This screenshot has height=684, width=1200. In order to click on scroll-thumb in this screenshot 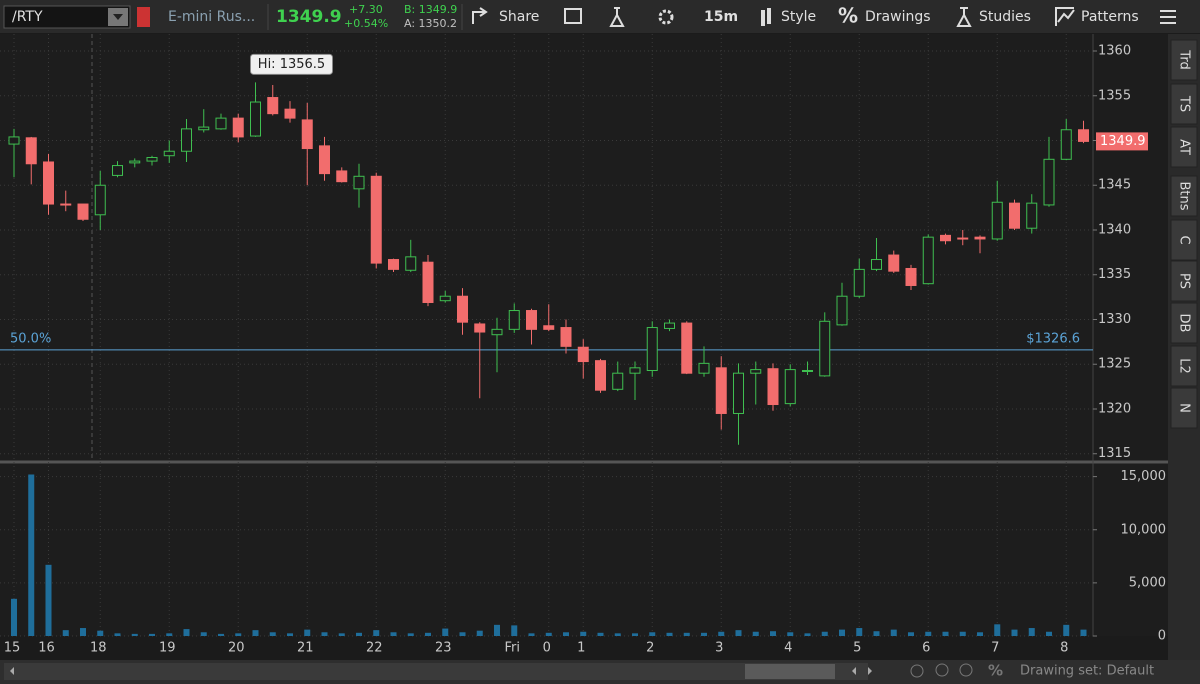, I will do `click(790, 671)`.